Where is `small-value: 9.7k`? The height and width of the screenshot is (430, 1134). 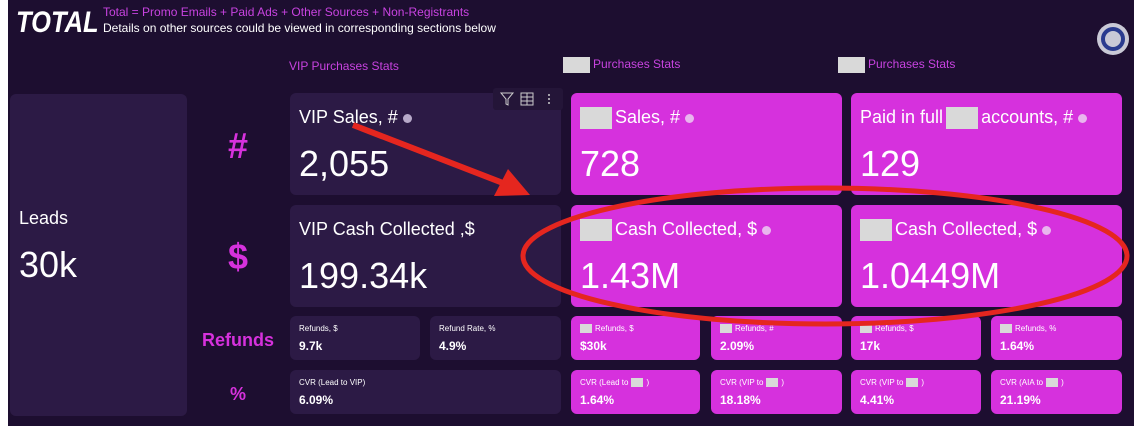 small-value: 9.7k is located at coordinates (311, 346).